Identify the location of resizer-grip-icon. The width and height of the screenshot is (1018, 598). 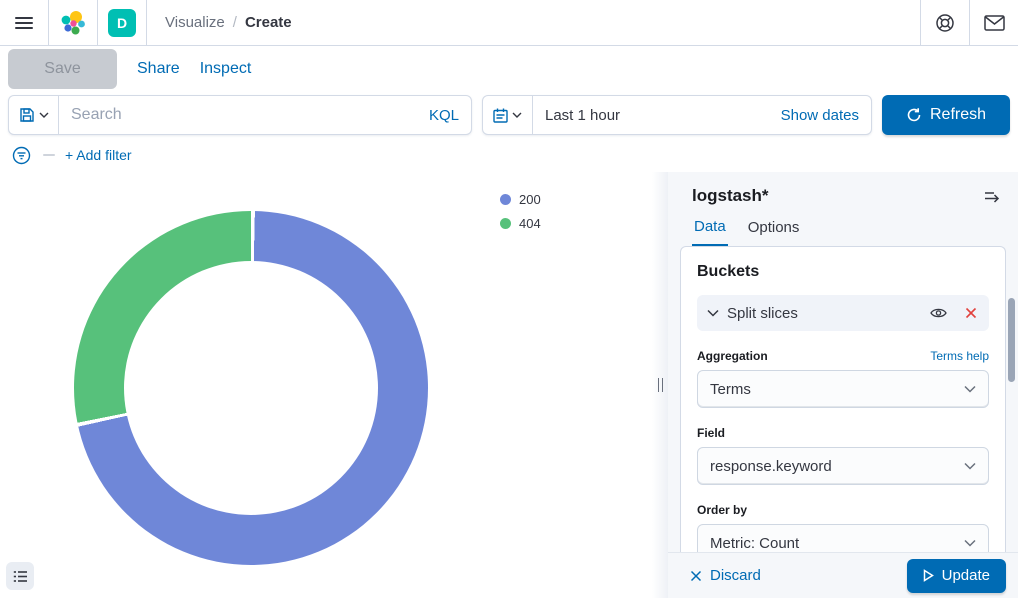
(660, 385).